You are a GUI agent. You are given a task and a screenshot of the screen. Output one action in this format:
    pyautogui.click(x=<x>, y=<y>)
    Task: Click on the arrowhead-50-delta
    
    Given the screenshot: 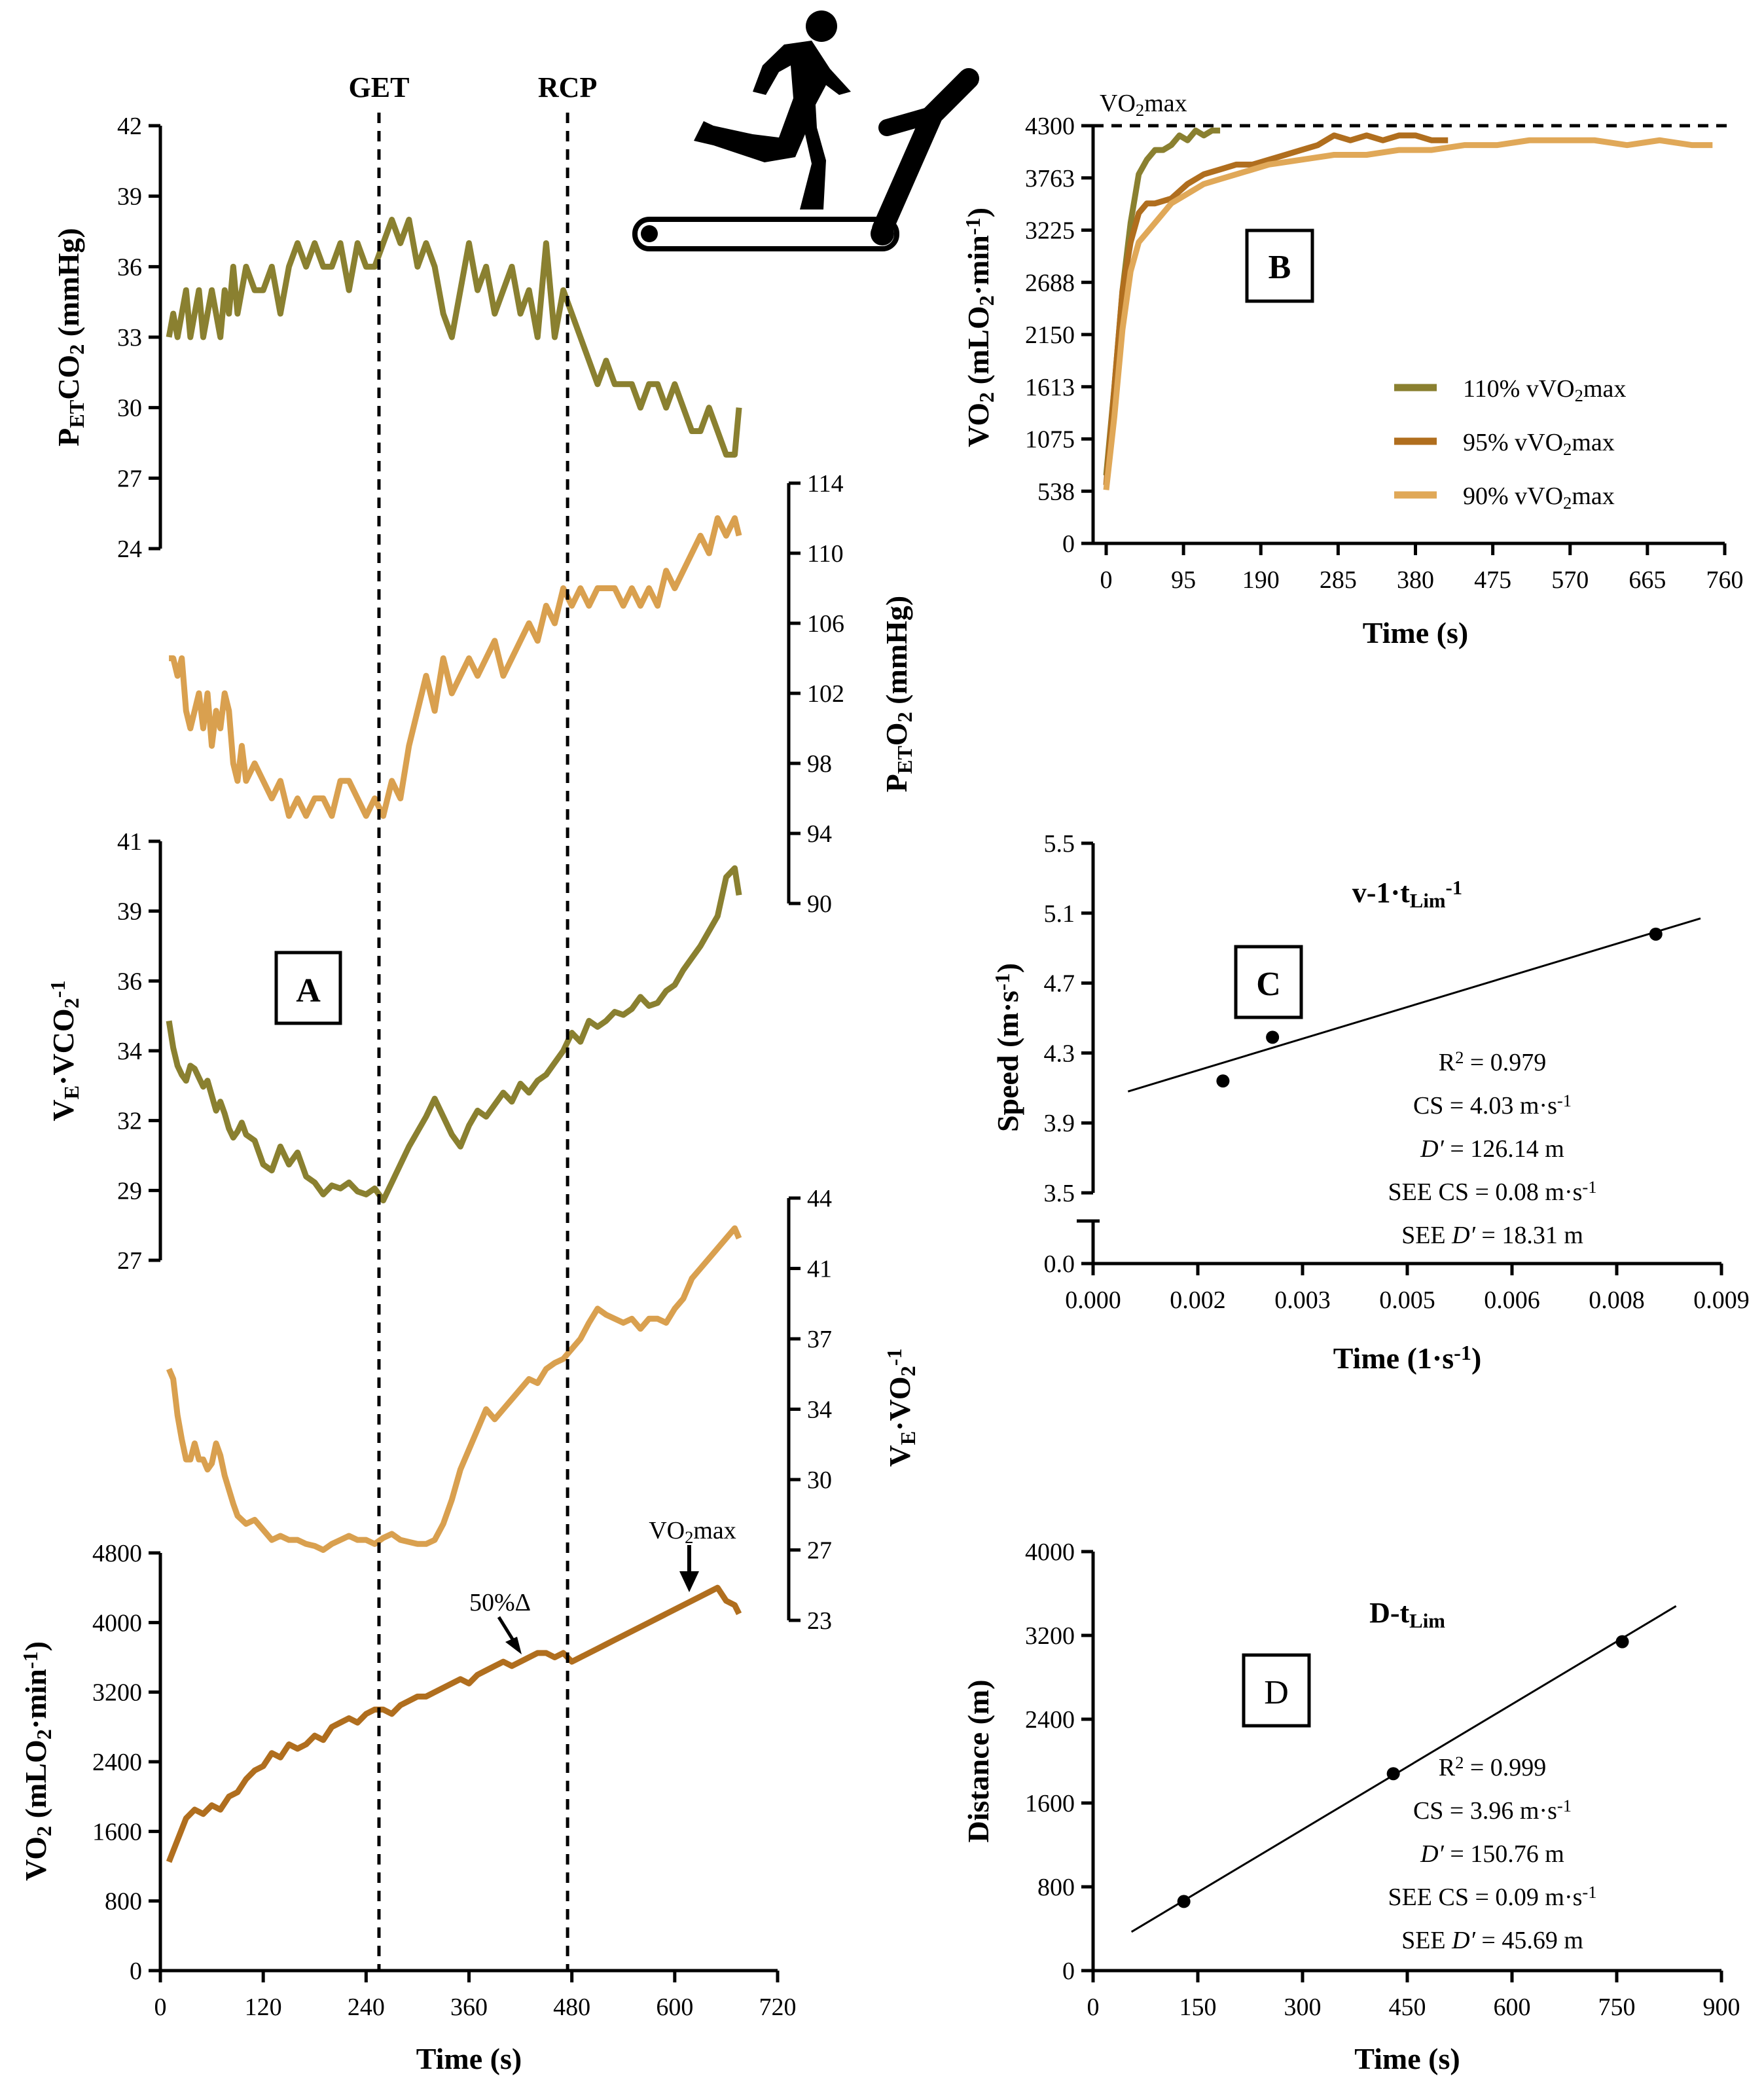 What is the action you would take?
    pyautogui.click(x=513, y=1645)
    